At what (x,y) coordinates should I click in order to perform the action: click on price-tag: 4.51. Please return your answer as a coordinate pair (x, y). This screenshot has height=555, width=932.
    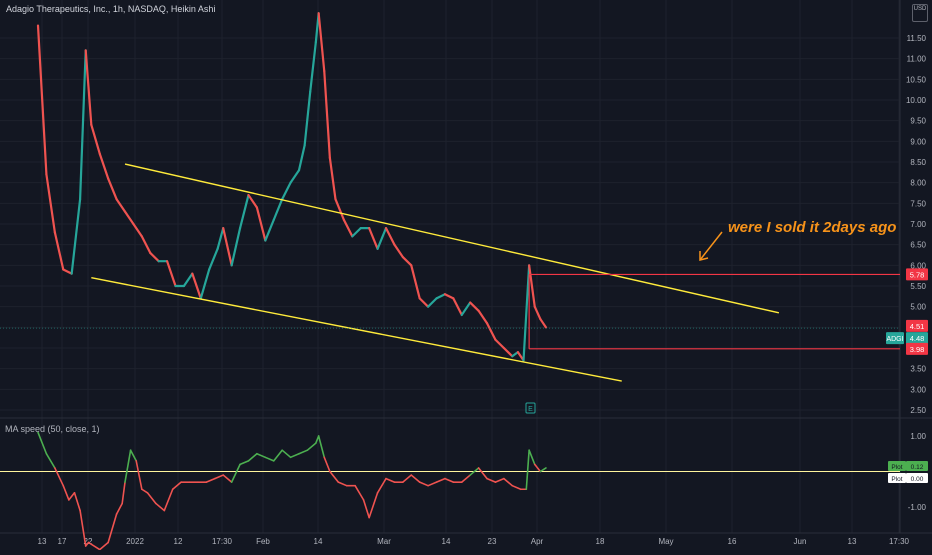
    Looking at the image, I should click on (917, 325).